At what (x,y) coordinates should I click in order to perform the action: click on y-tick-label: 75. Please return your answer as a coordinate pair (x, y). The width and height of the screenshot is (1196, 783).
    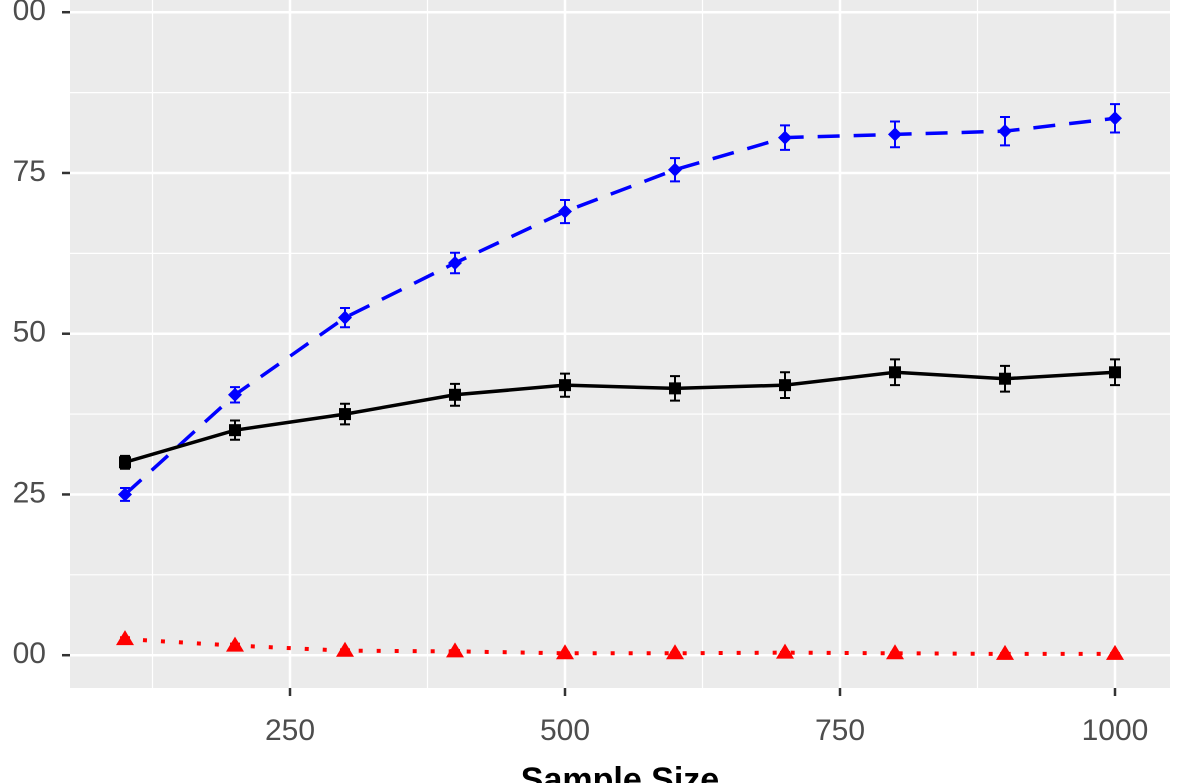
    Looking at the image, I should click on (29, 171).